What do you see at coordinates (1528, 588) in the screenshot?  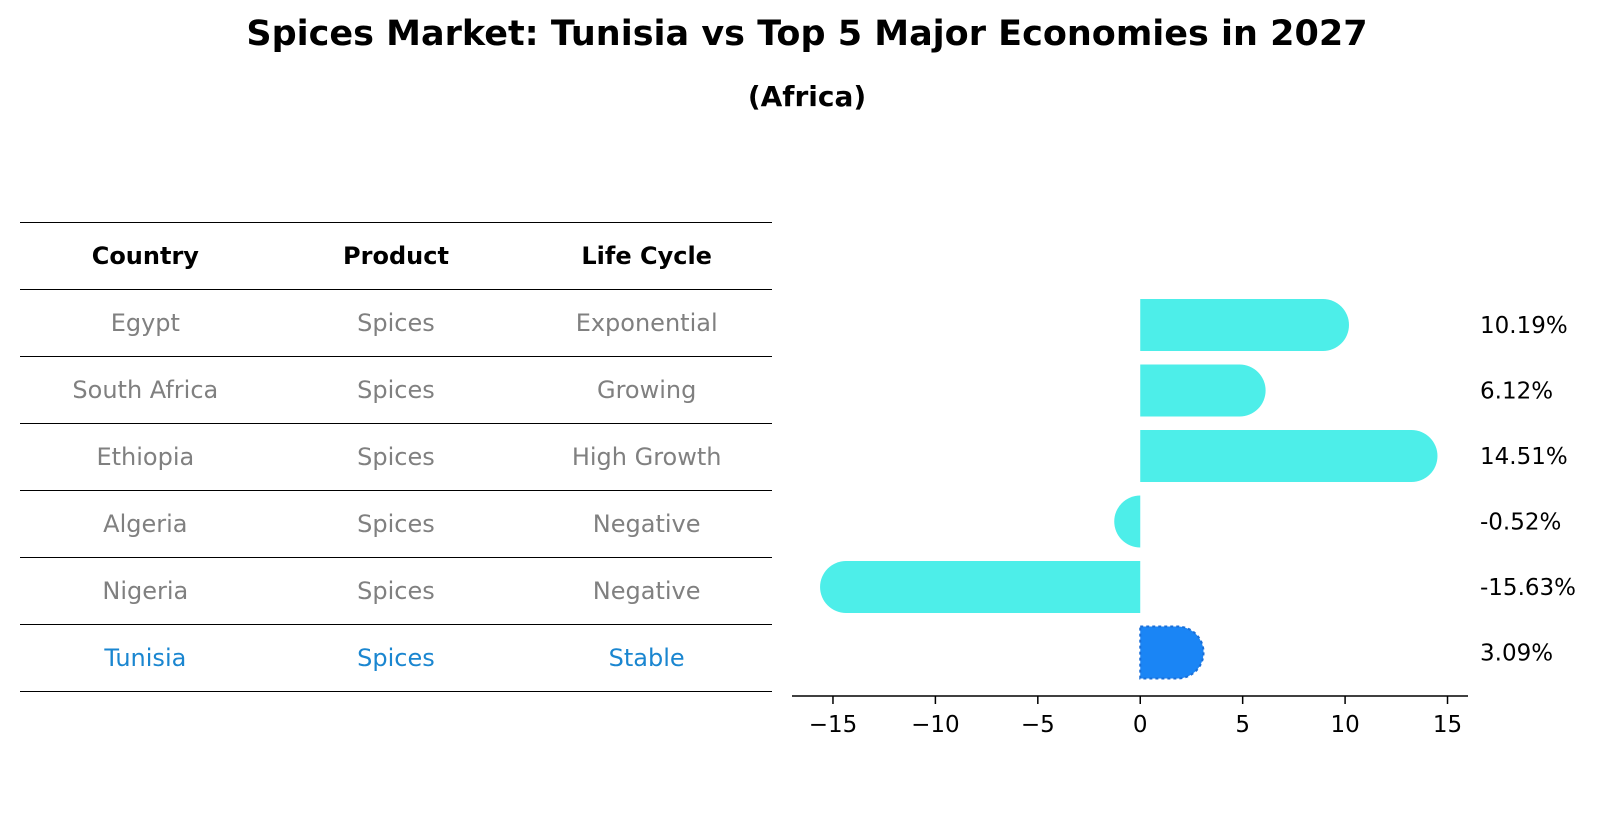 I see `value-label: -15.63%` at bounding box center [1528, 588].